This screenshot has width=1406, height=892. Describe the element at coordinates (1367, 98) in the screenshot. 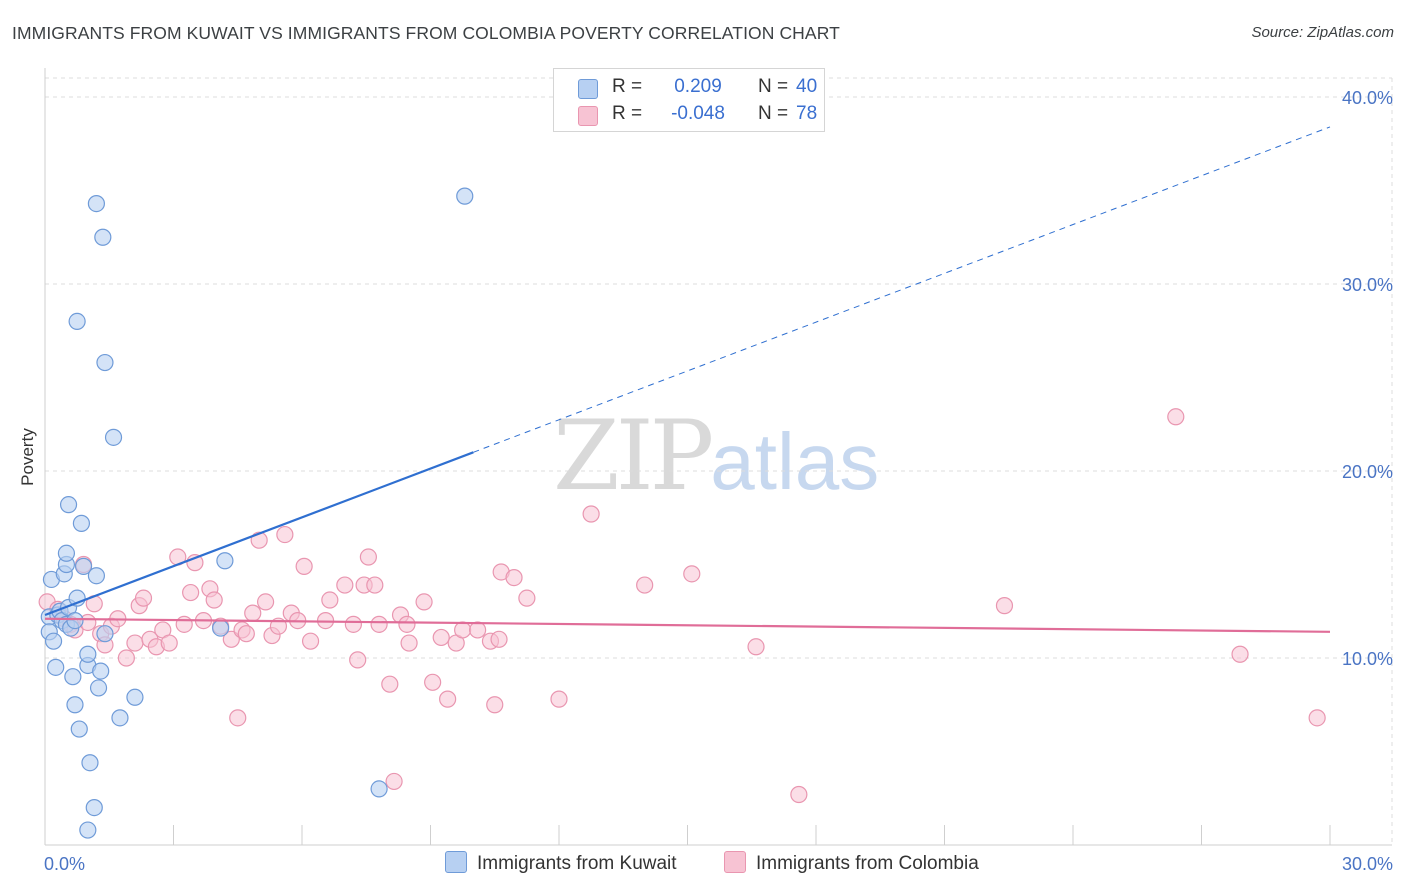

I see `y-tick-label: 40.0%` at that location.